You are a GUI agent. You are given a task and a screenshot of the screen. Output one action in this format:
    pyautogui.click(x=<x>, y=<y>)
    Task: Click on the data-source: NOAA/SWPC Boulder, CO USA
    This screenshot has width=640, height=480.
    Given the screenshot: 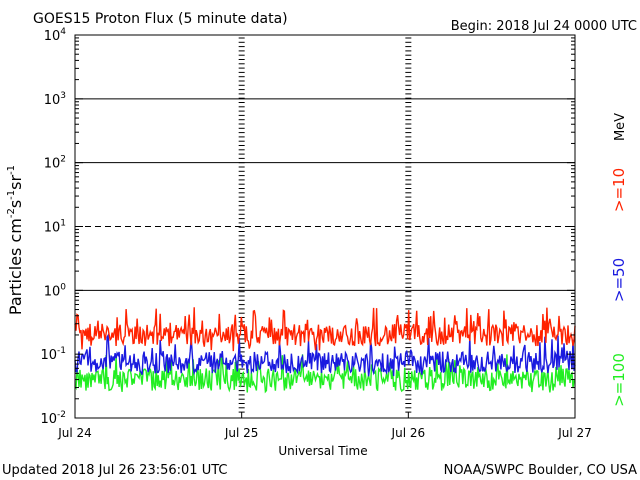 What is the action you would take?
    pyautogui.click(x=540, y=470)
    